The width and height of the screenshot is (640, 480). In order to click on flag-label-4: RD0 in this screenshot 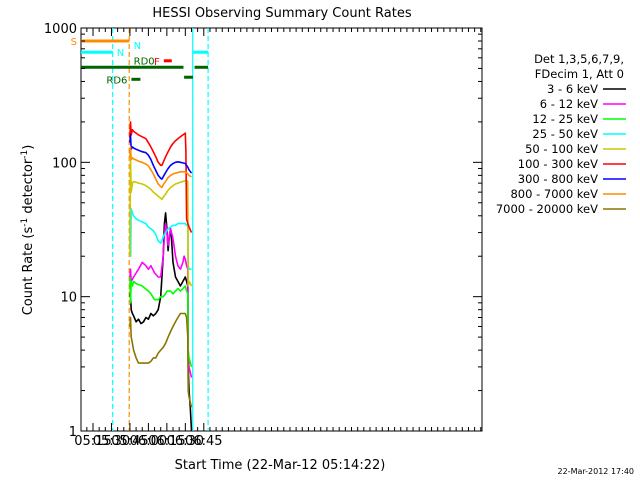, I will do `click(144, 61)`.